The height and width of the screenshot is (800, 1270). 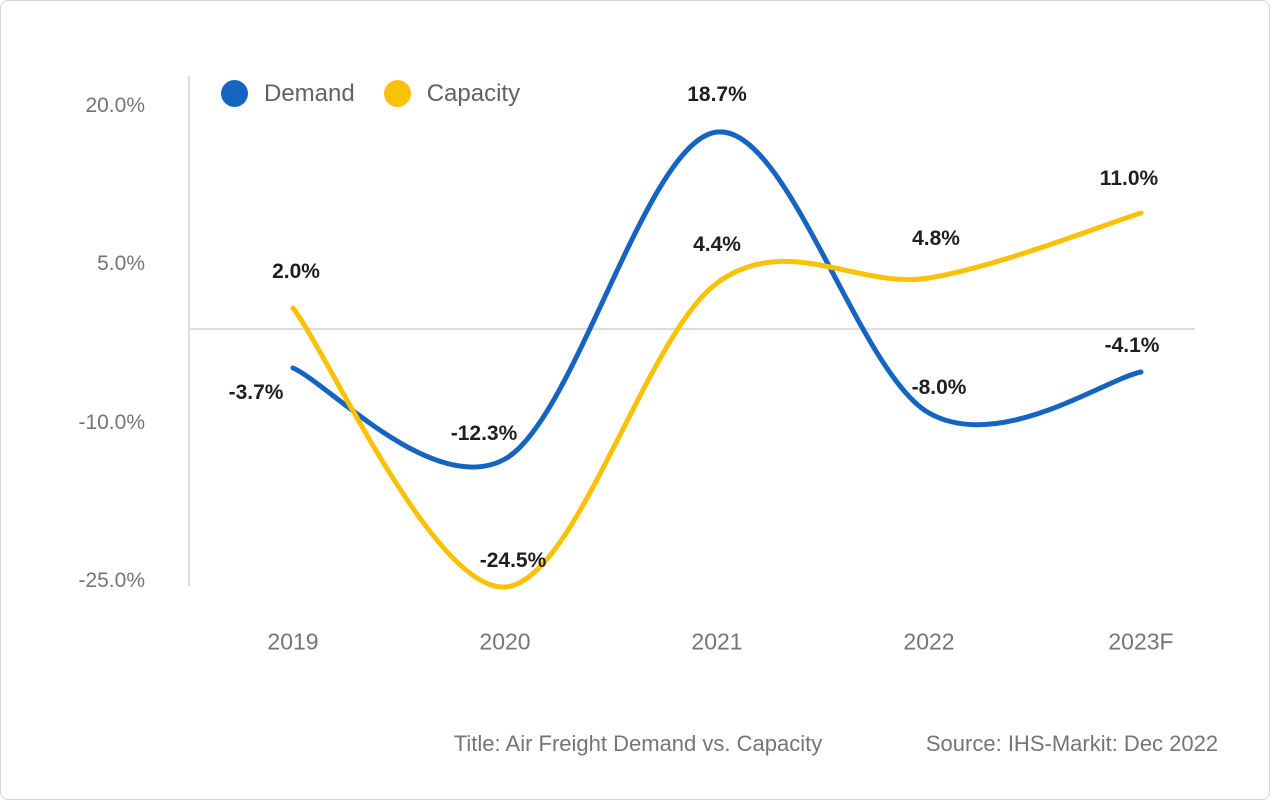 What do you see at coordinates (309, 93) in the screenshot?
I see `demand-legend-label: Demand` at bounding box center [309, 93].